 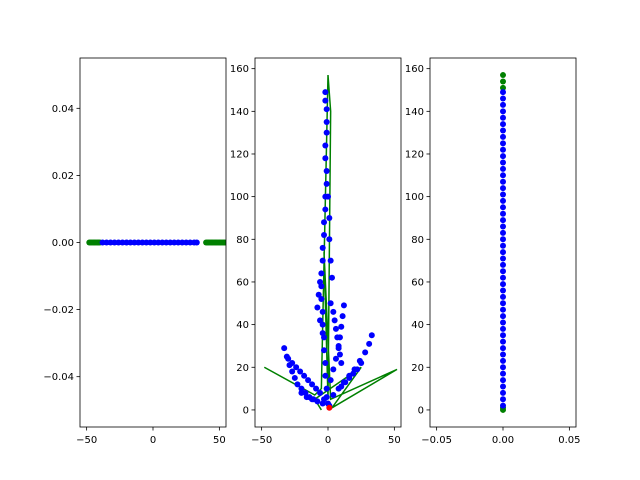 What do you see at coordinates (63, 109) in the screenshot?
I see `y-tick-label: 0.04` at bounding box center [63, 109].